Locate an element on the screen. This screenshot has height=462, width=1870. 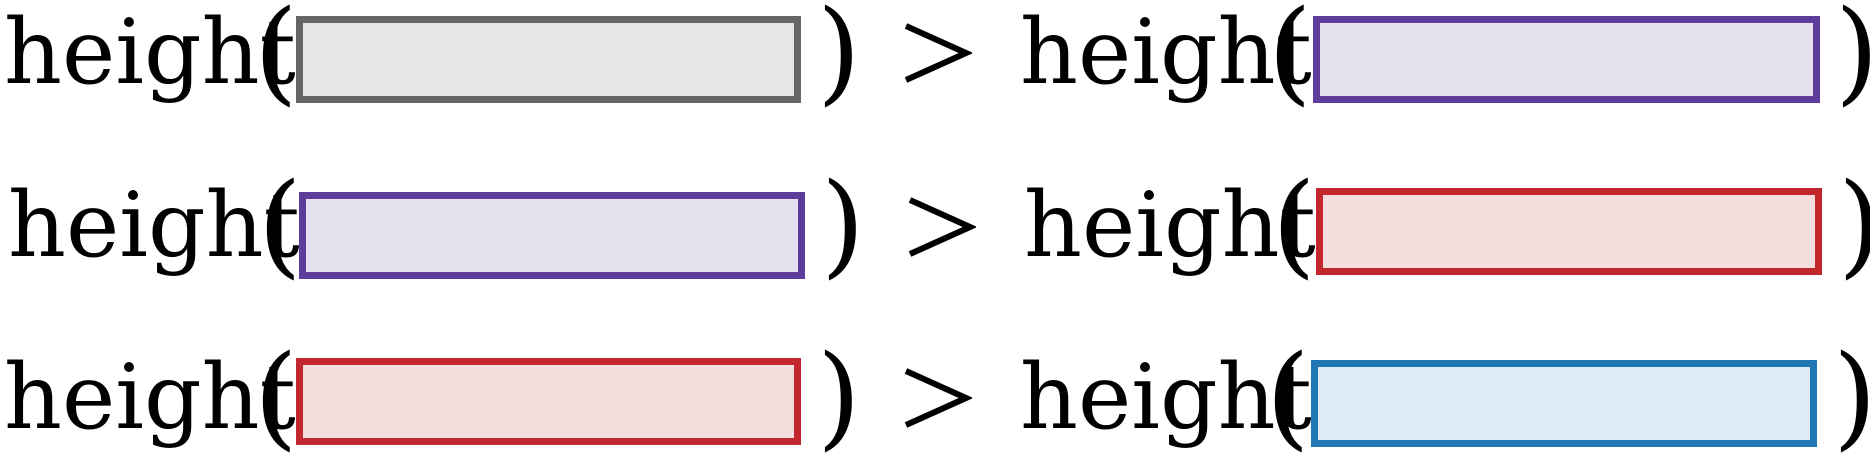
blue-box is located at coordinates (1564, 403).